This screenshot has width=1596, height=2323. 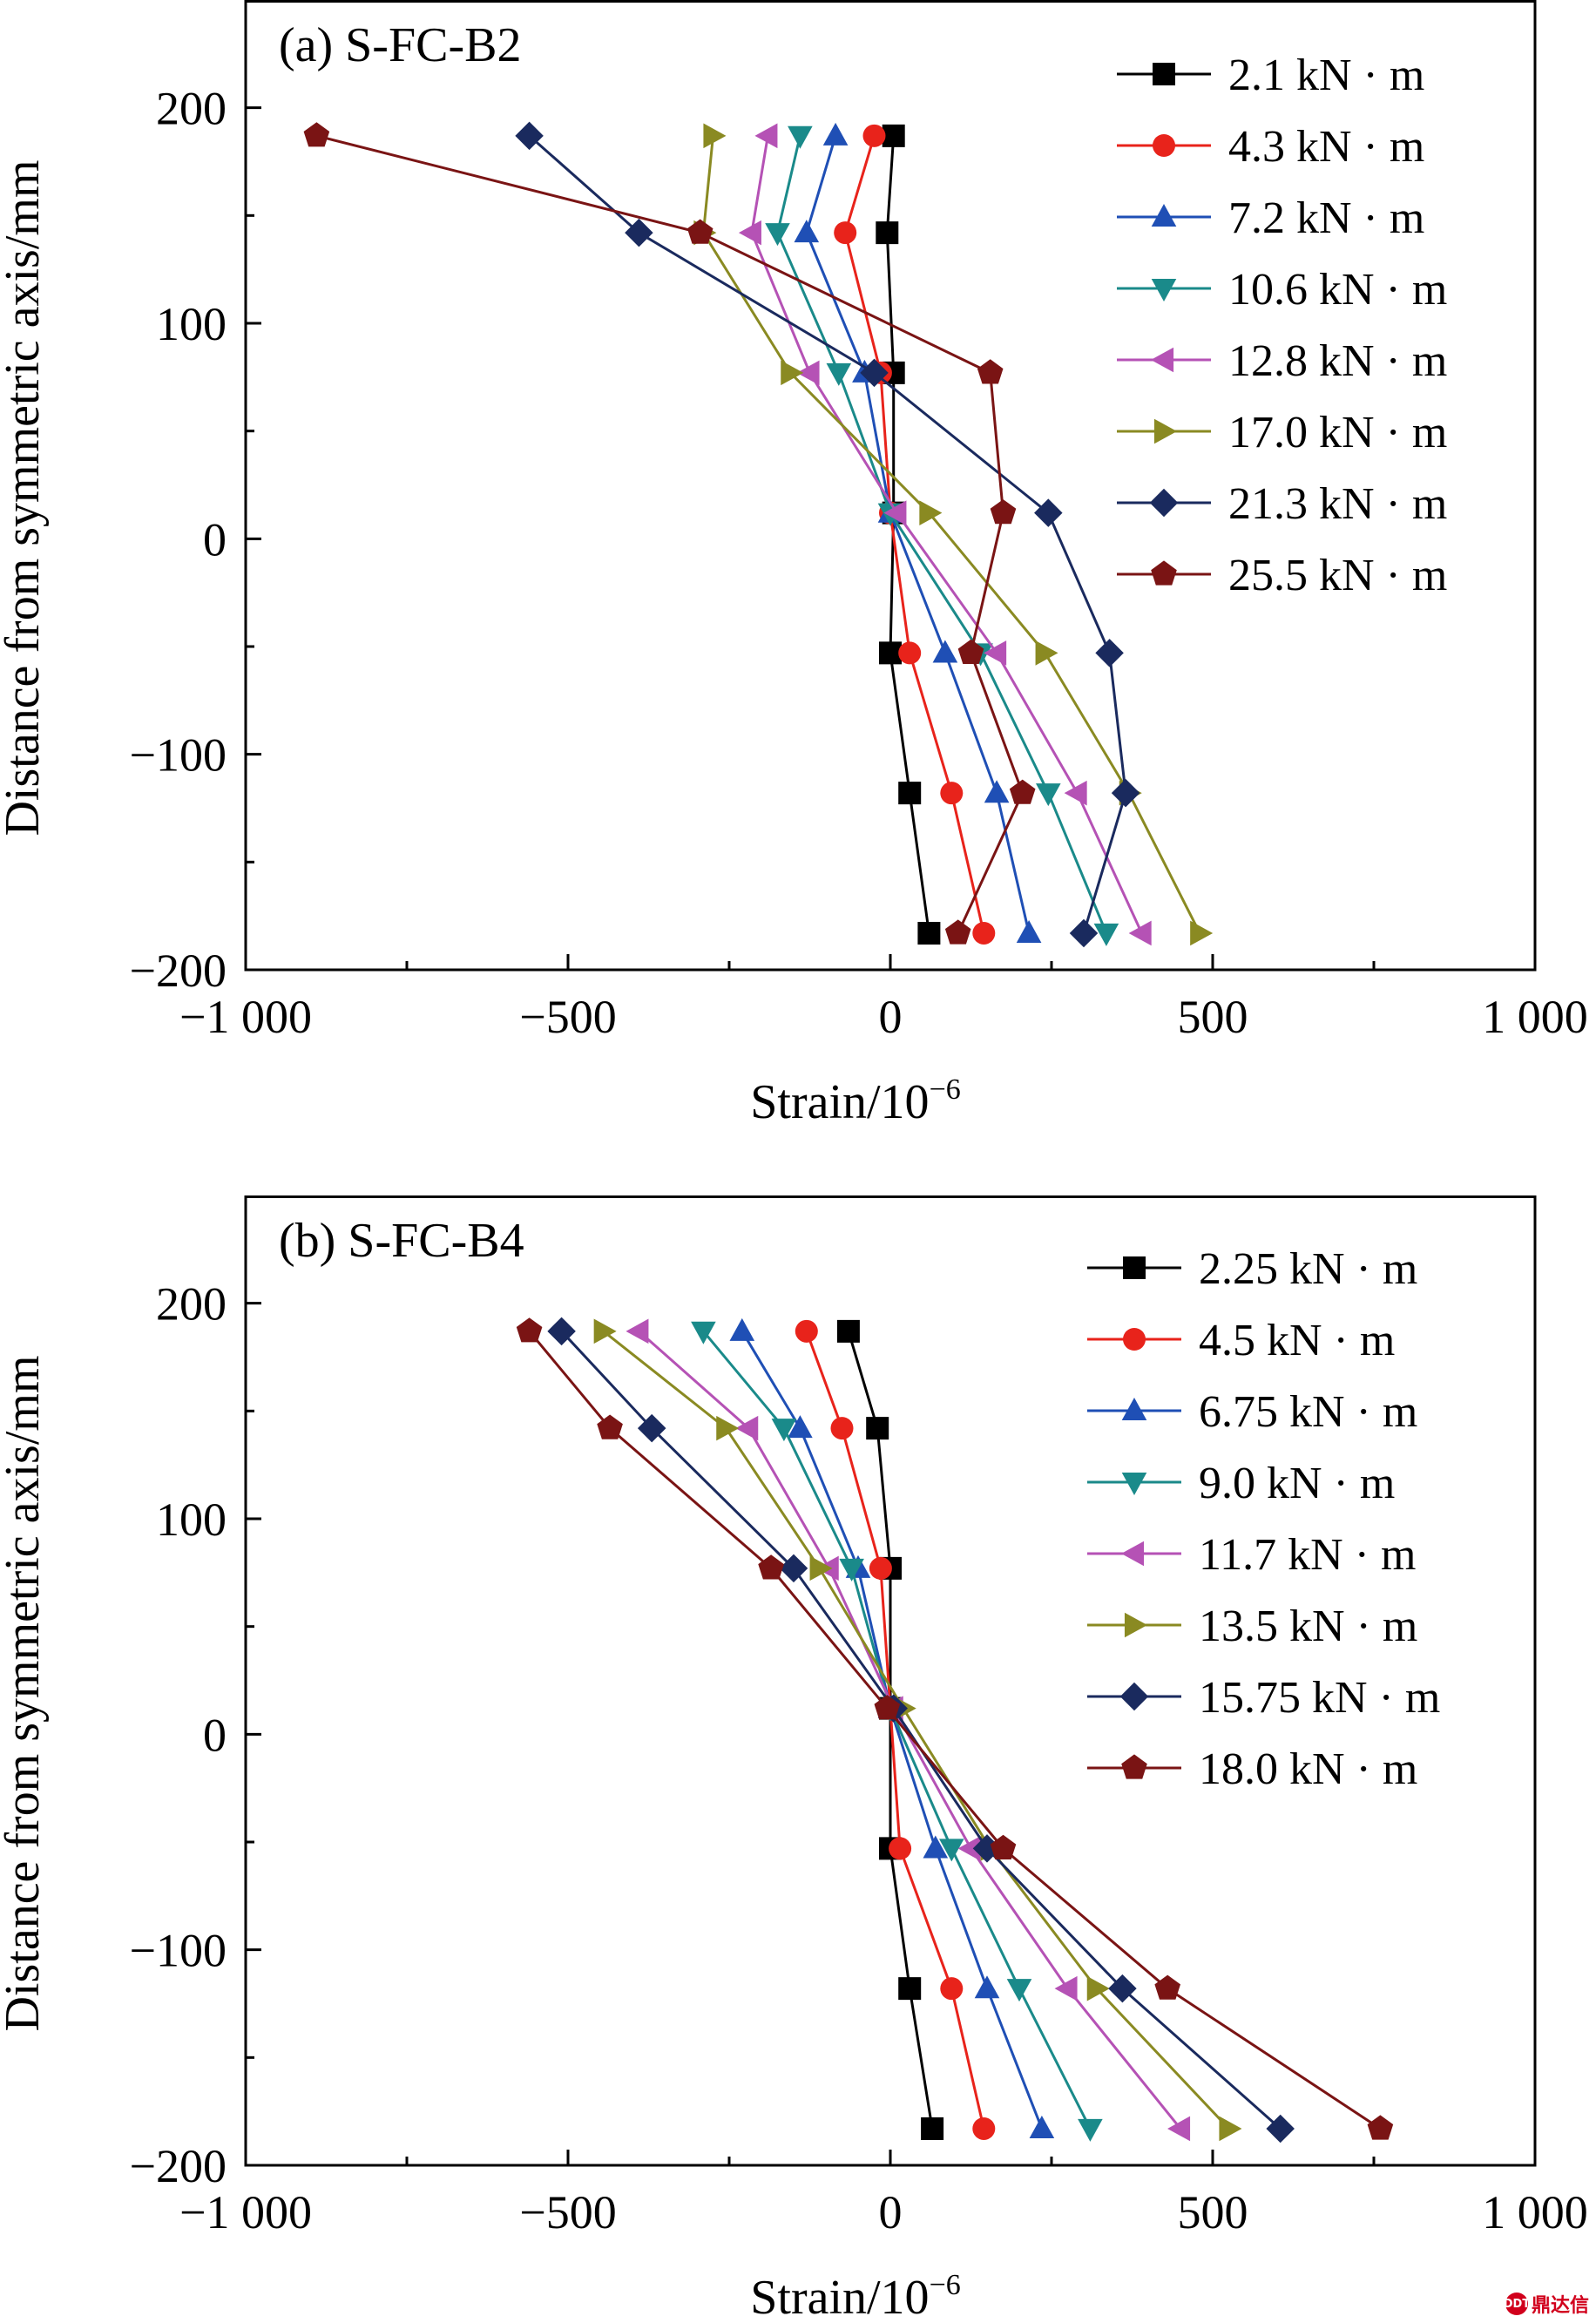 I want to click on legend-label: 18.0 kN · m, so click(x=1308, y=1769).